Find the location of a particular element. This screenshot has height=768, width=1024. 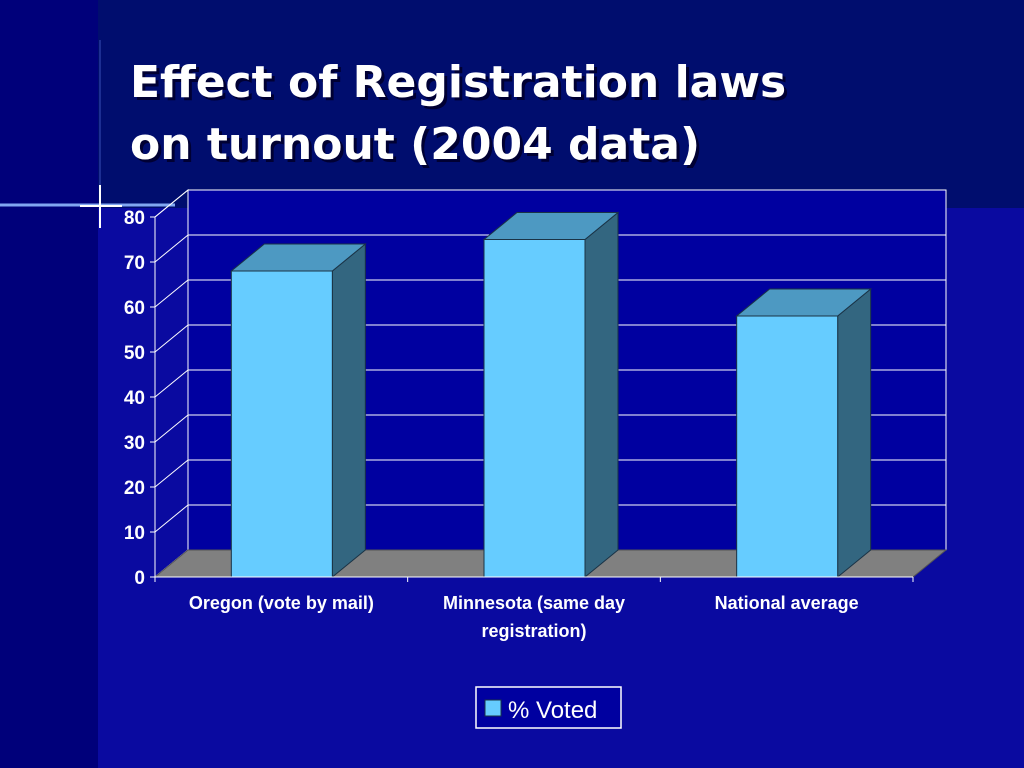

x-tick-label: National average is located at coordinates (787, 603).